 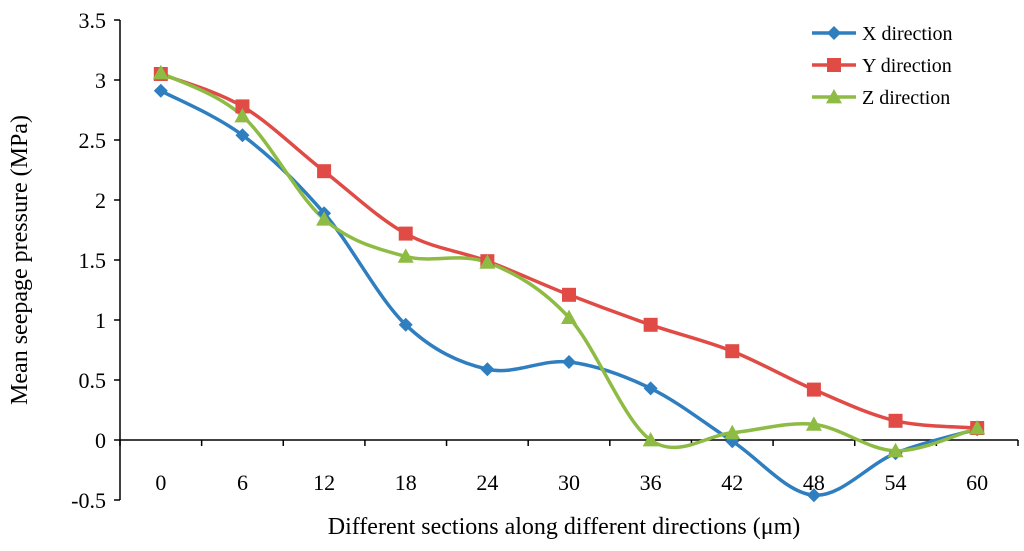 What do you see at coordinates (100, 320) in the screenshot?
I see `y-tick-label: 1` at bounding box center [100, 320].